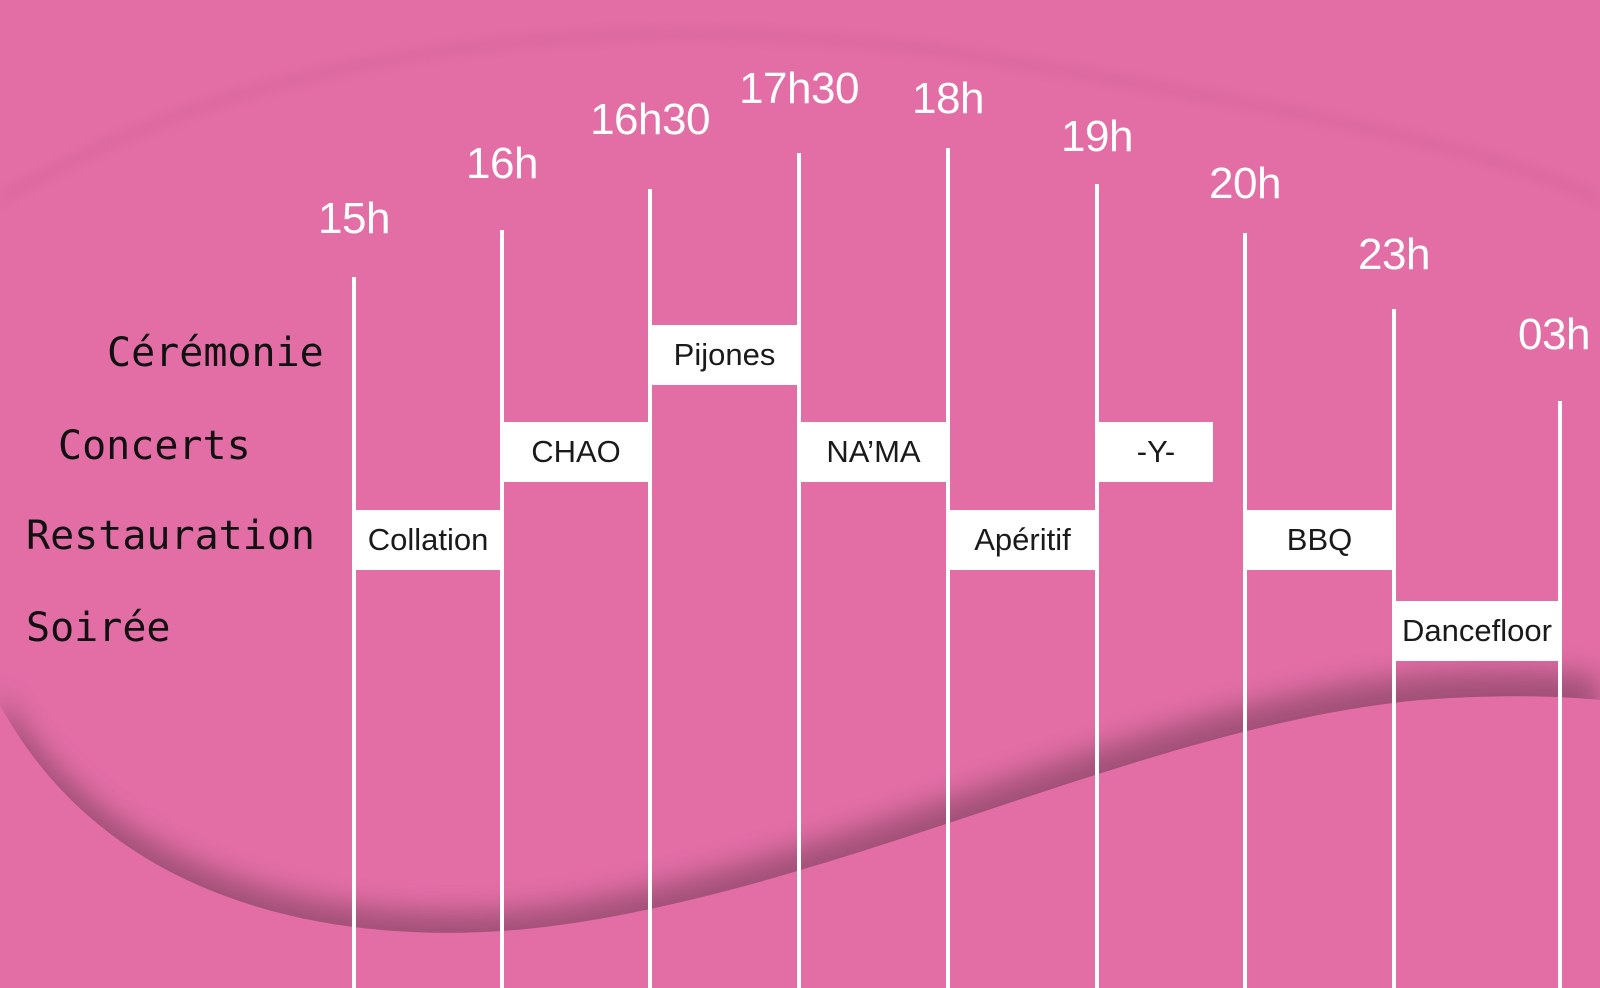  I want to click on category-label-concerts: Concerts, so click(154, 446).